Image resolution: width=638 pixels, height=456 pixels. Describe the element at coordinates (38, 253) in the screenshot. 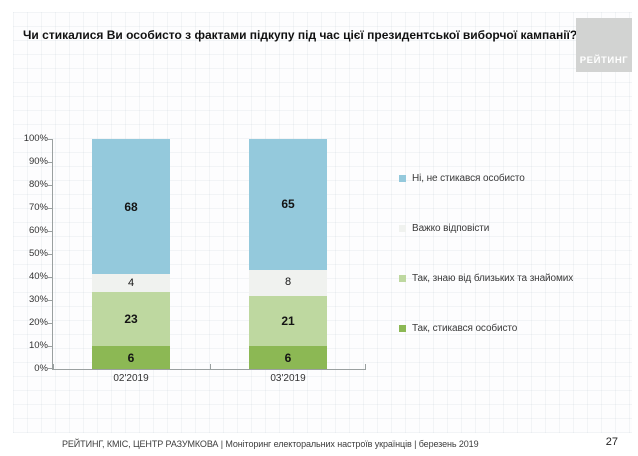

I see `y-tick-label: 50%` at that location.